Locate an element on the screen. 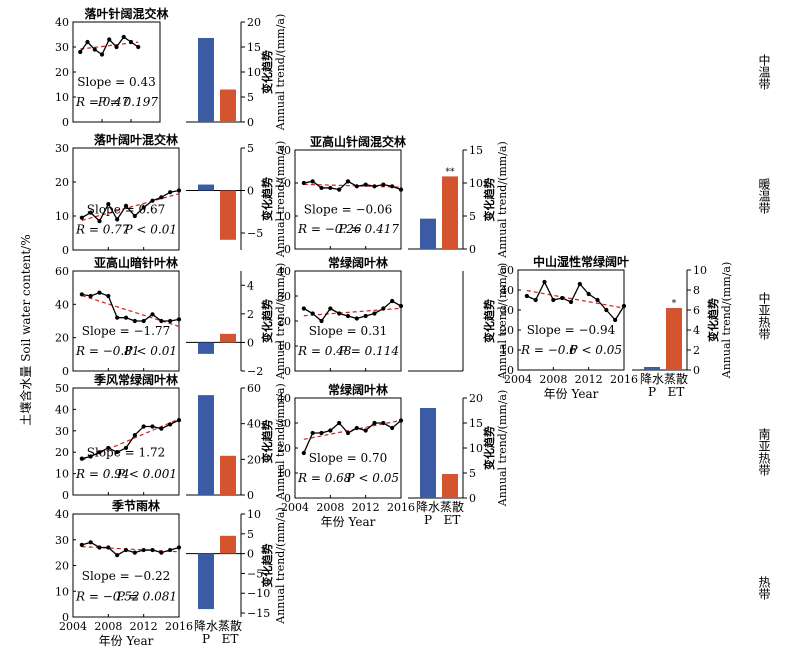  y-tick-label: 60 is located at coordinates (62, 271).